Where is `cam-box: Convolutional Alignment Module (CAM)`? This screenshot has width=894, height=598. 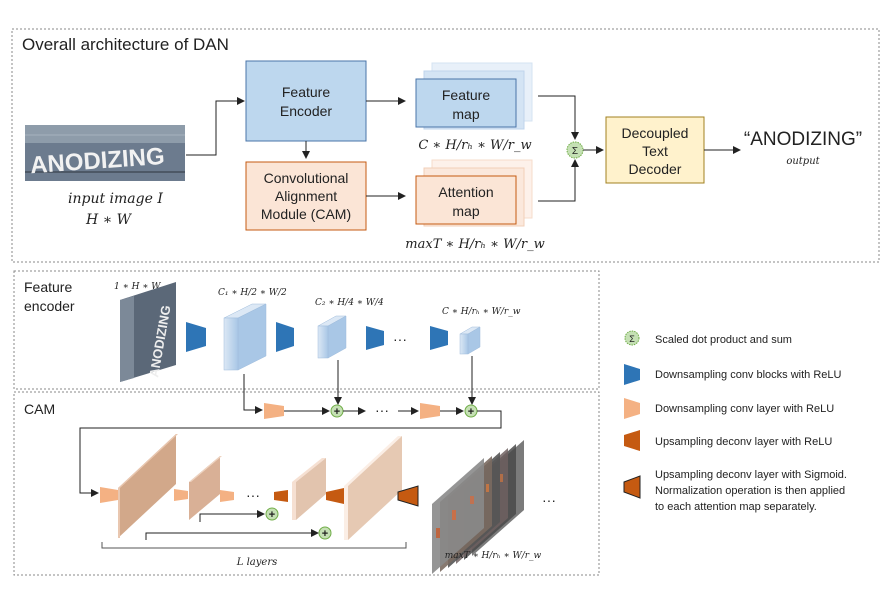
cam-box: Convolutional Alignment Module (CAM) is located at coordinates (306, 196).